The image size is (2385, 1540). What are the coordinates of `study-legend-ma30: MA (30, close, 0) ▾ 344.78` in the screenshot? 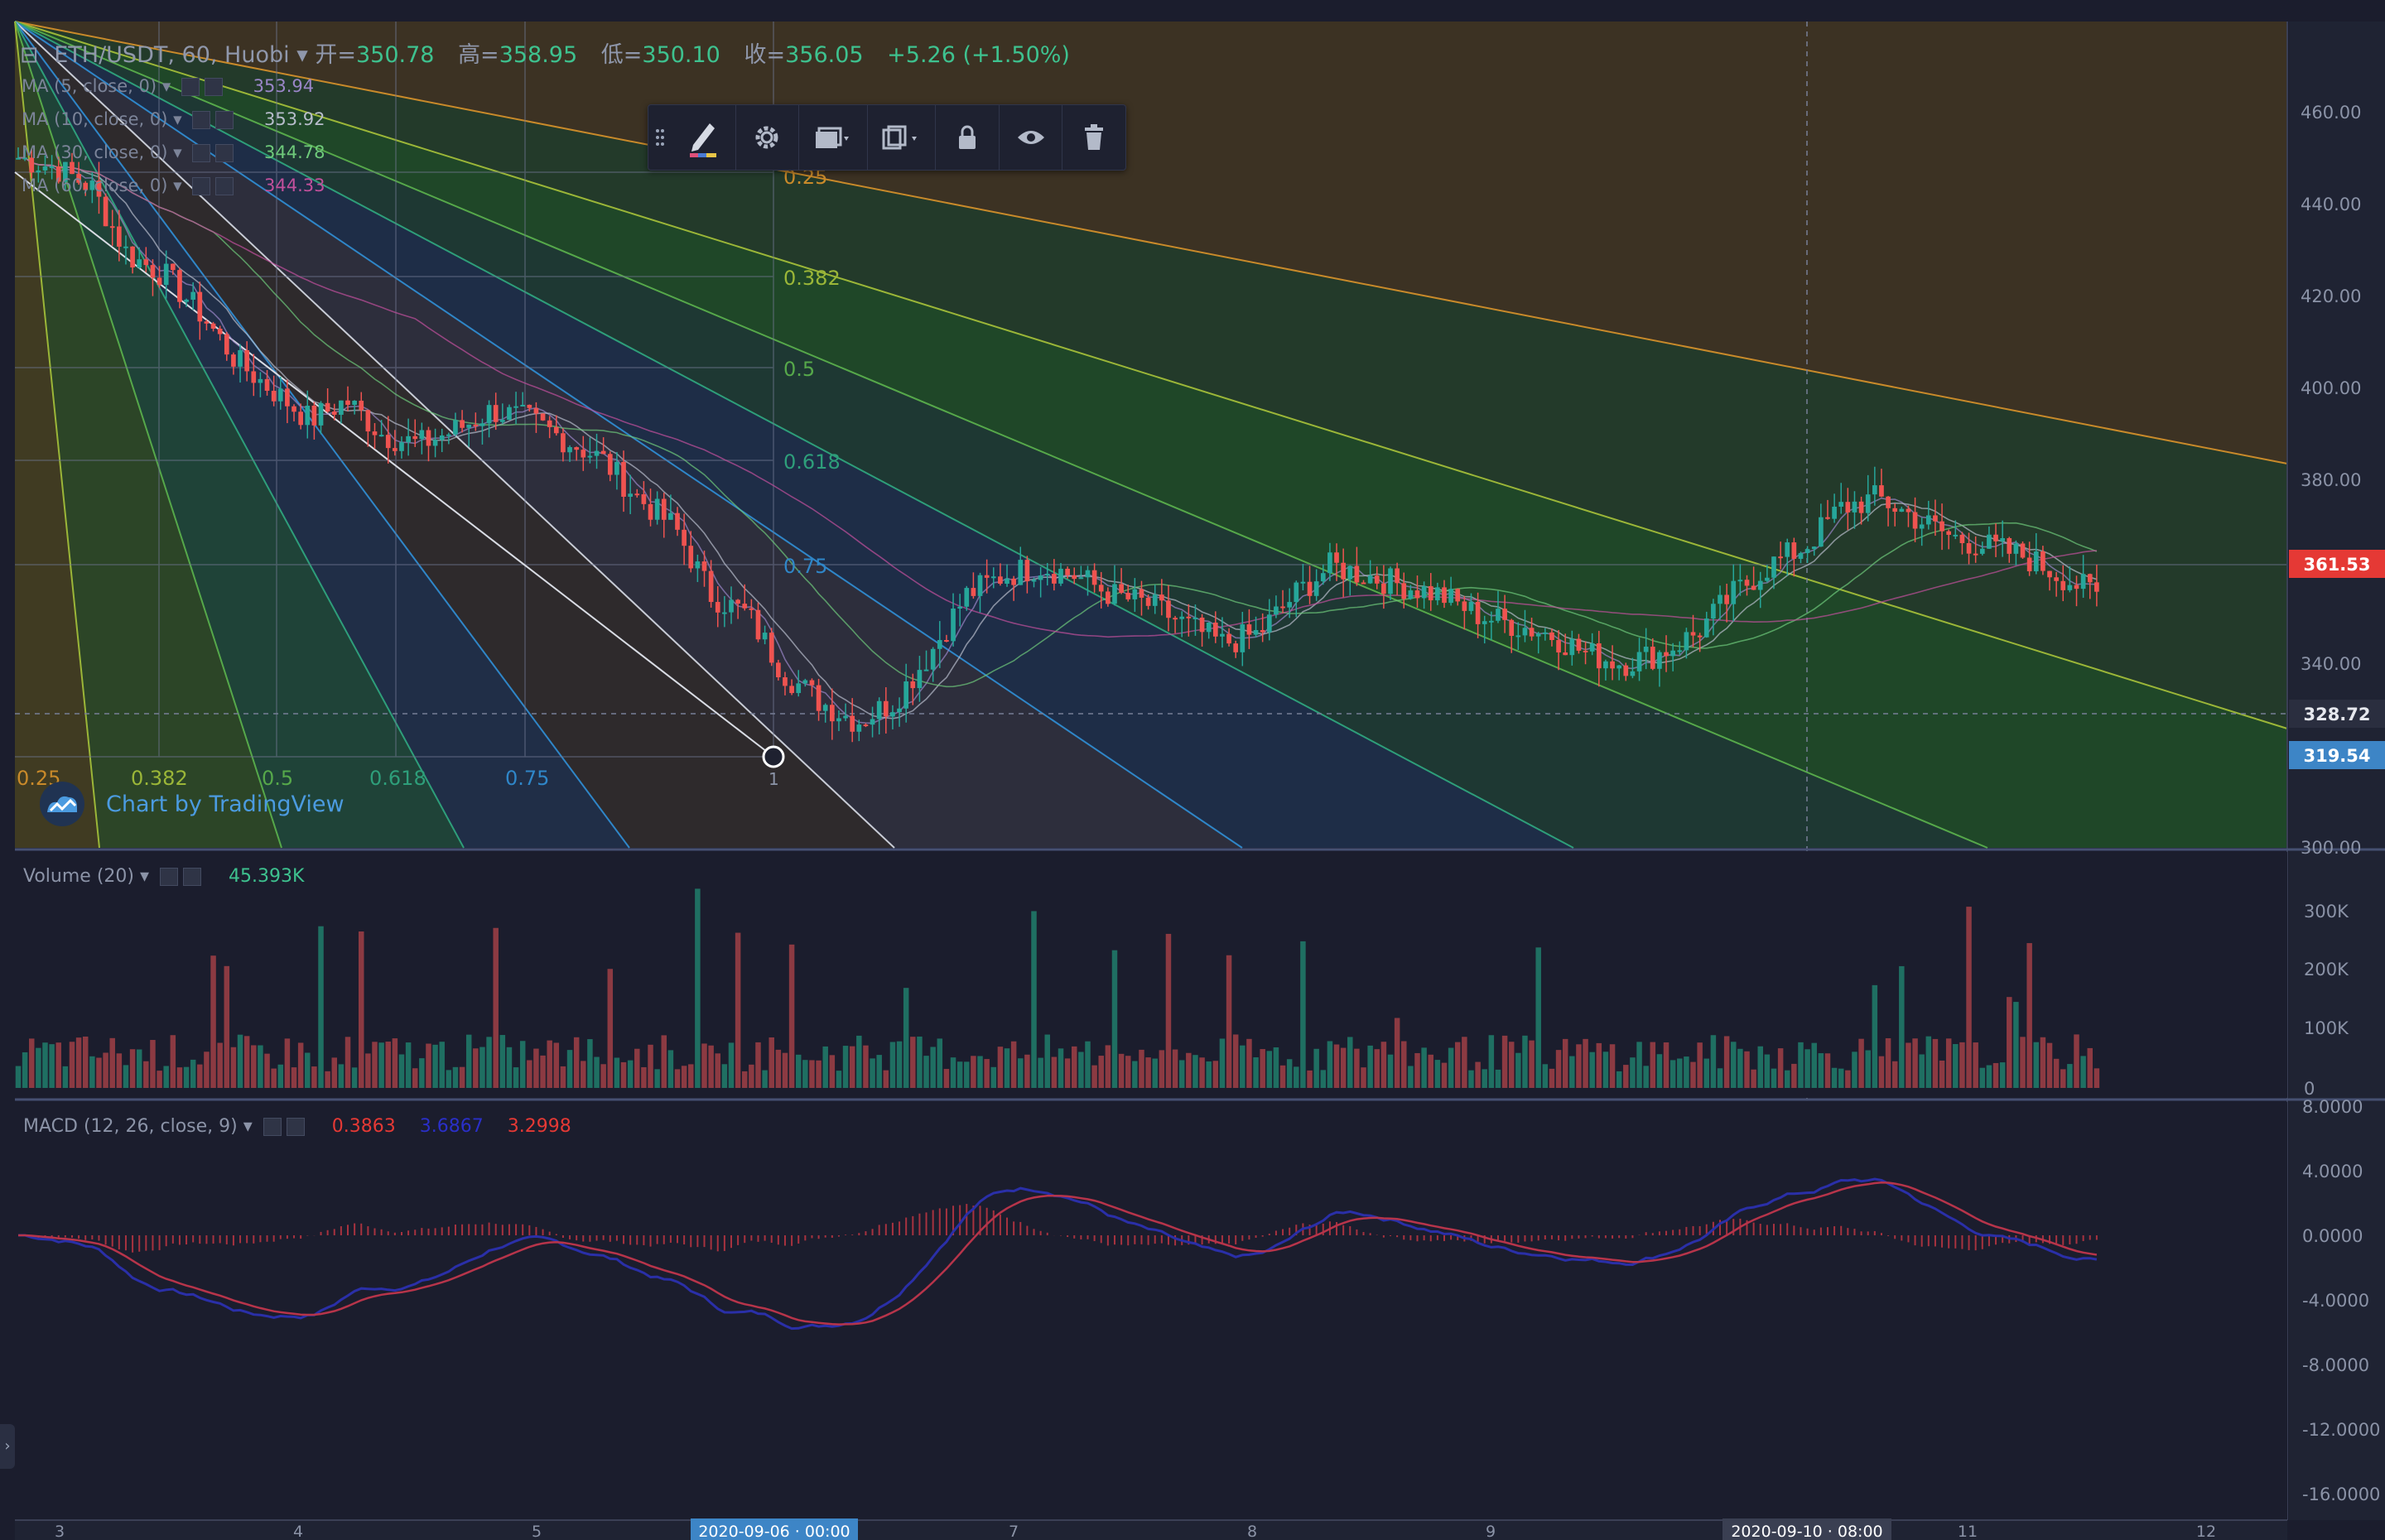 It's located at (173, 152).